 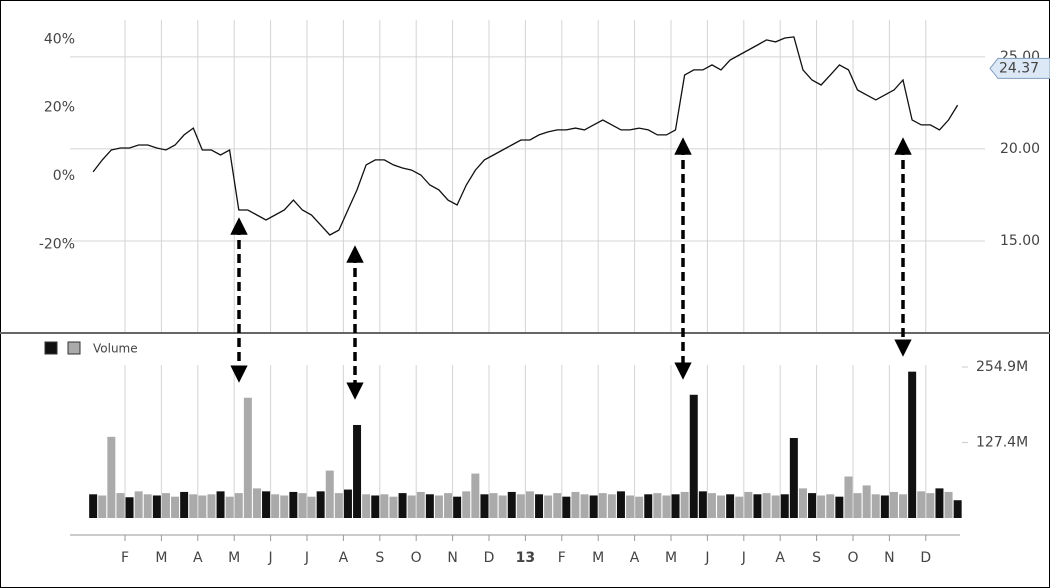 I want to click on y2-tick-label: 0%, so click(x=64, y=176).